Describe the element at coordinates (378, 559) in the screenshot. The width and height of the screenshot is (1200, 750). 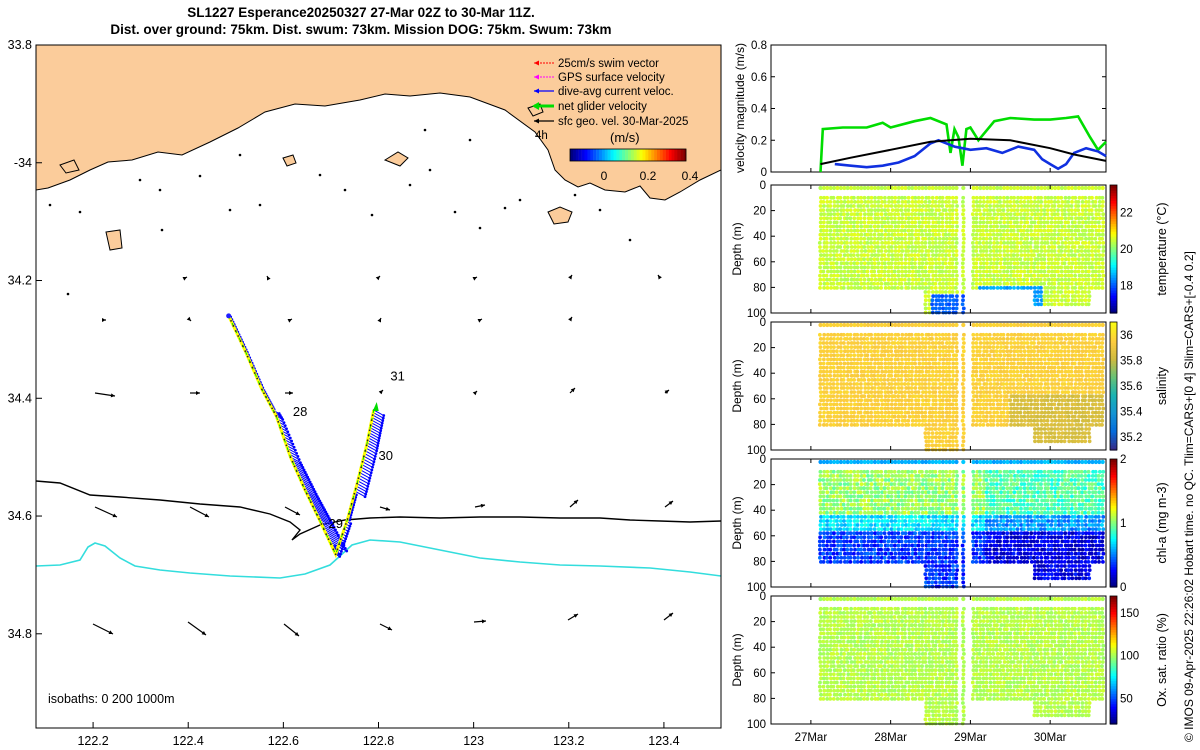
I see `isobath-1000m` at that location.